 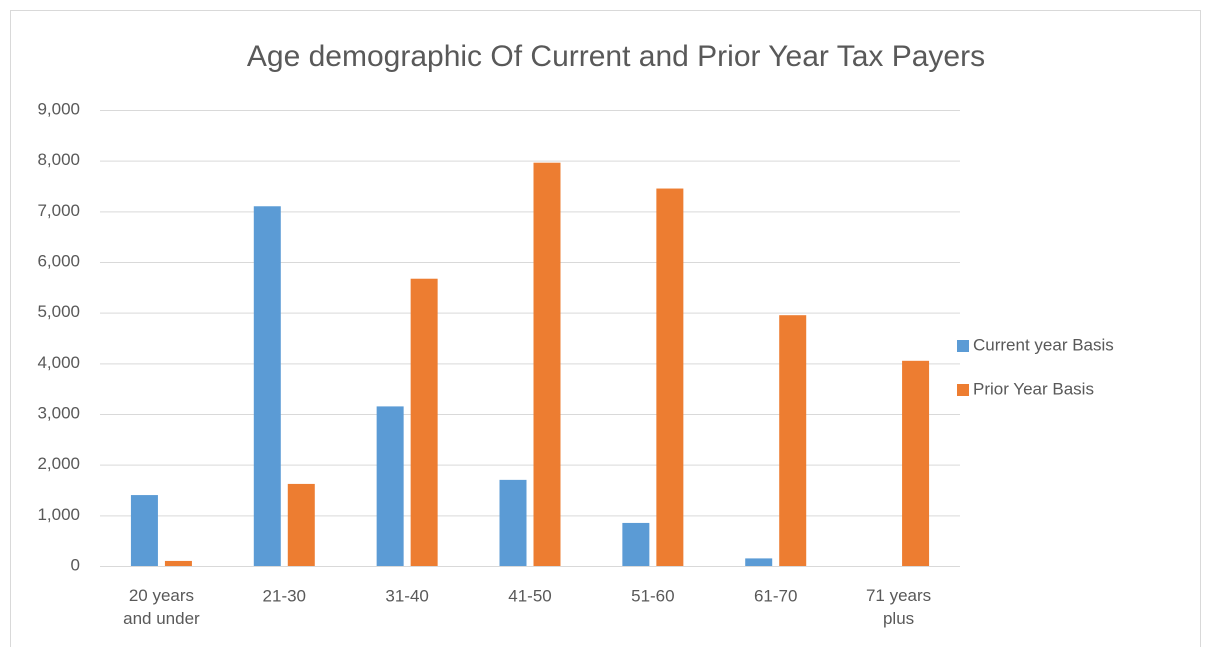 What do you see at coordinates (58, 463) in the screenshot?
I see `y-tick-label: 2,000` at bounding box center [58, 463].